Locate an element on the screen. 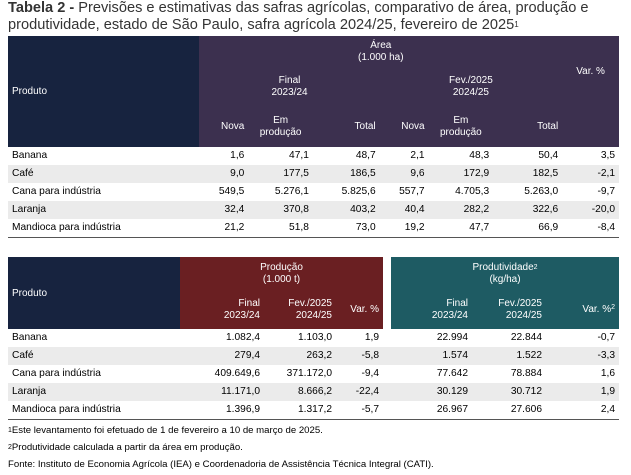  area-cell: 32,4 is located at coordinates (224, 210).